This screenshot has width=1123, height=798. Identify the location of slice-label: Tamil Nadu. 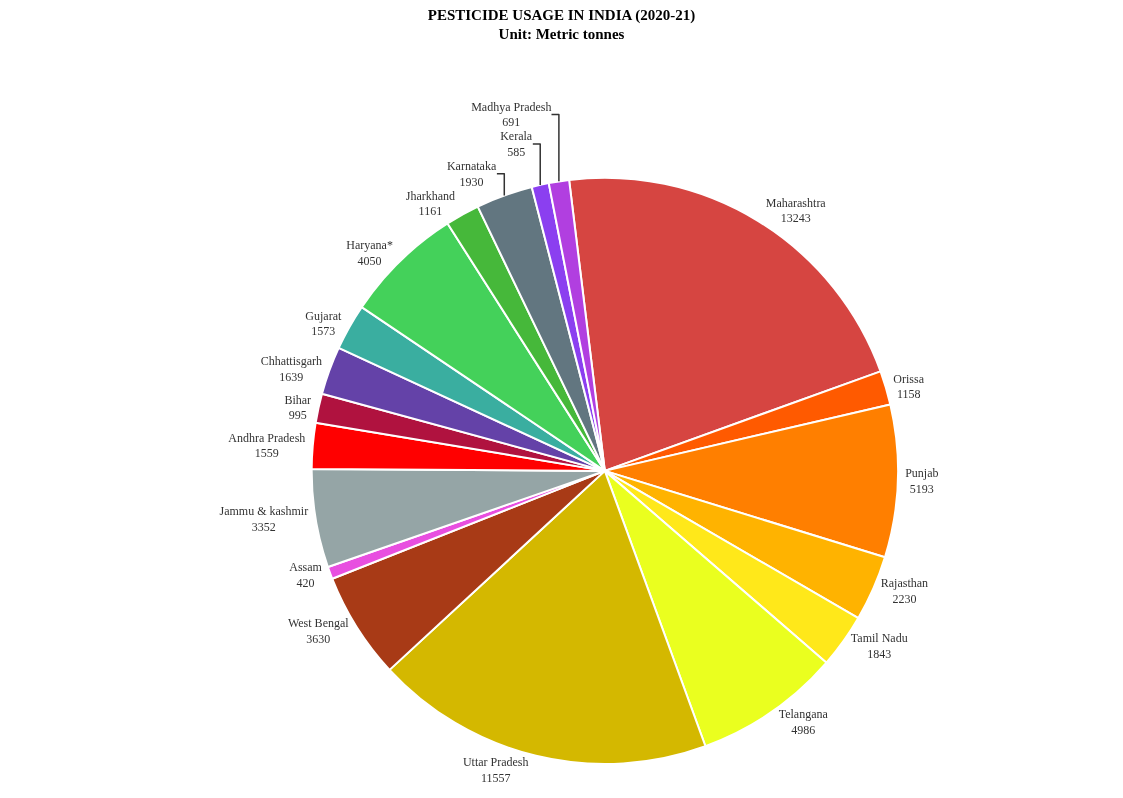
(879, 638).